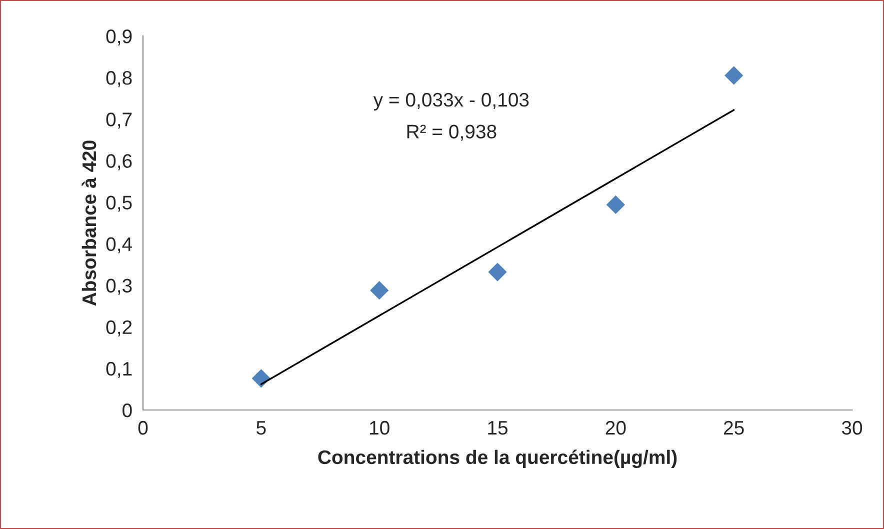  What do you see at coordinates (451, 101) in the screenshot?
I see `annotation: y = 0,033x - 0,103` at bounding box center [451, 101].